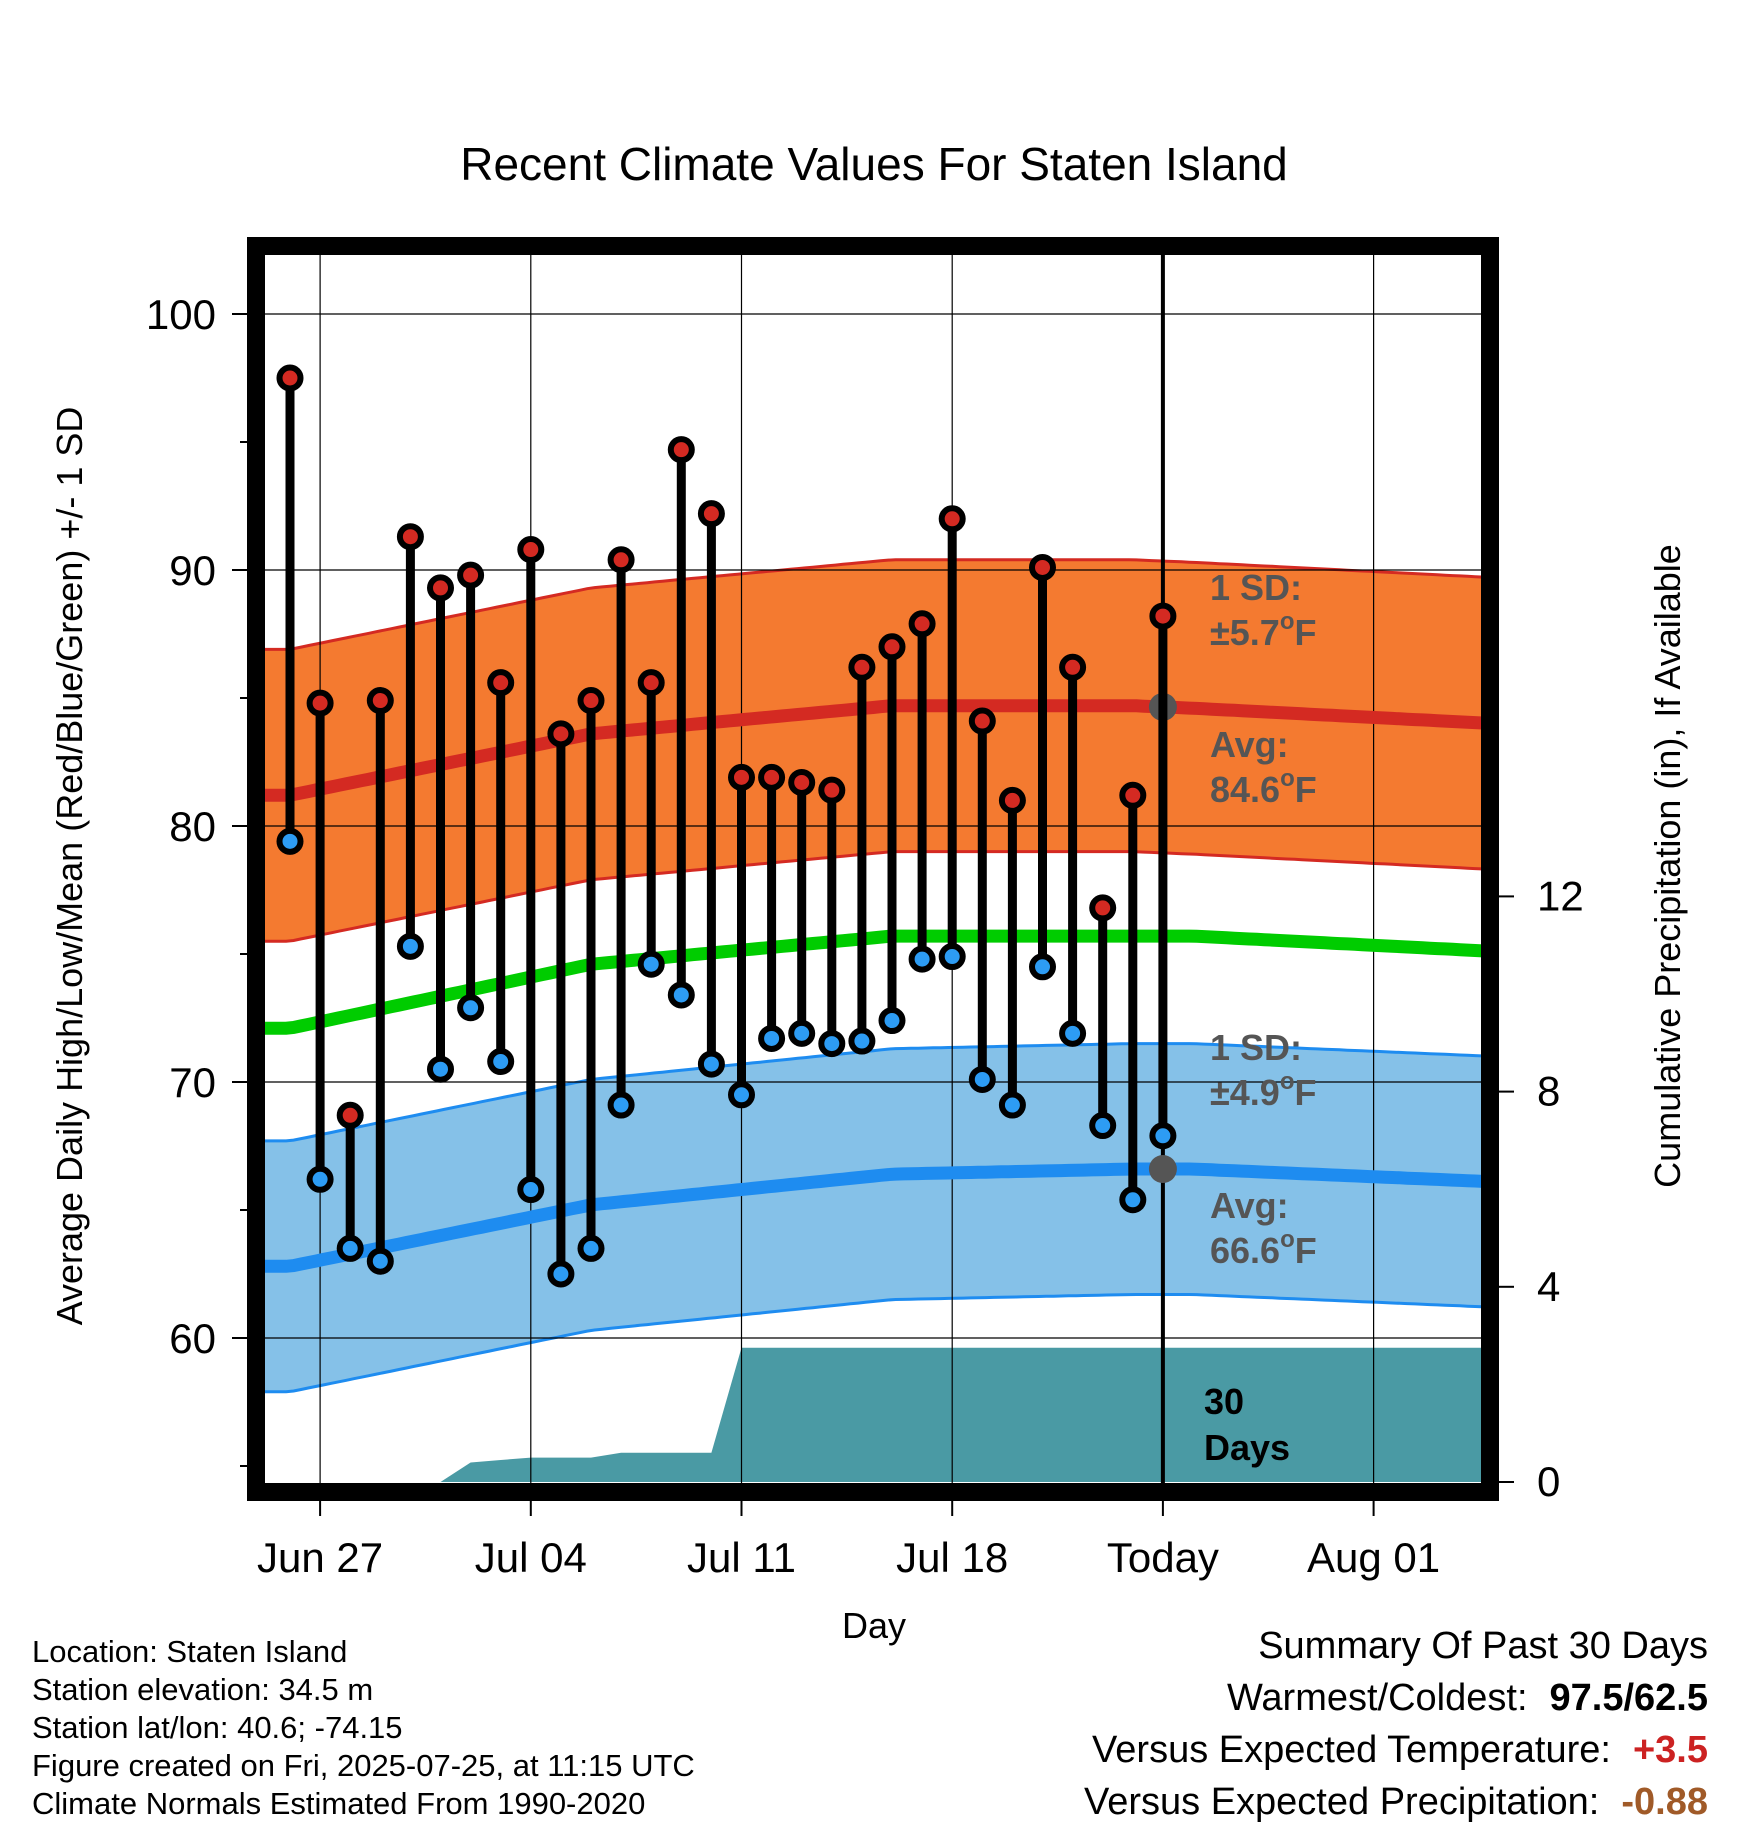  What do you see at coordinates (1548, 1091) in the screenshot?
I see `y2-tick-label: 8` at bounding box center [1548, 1091].